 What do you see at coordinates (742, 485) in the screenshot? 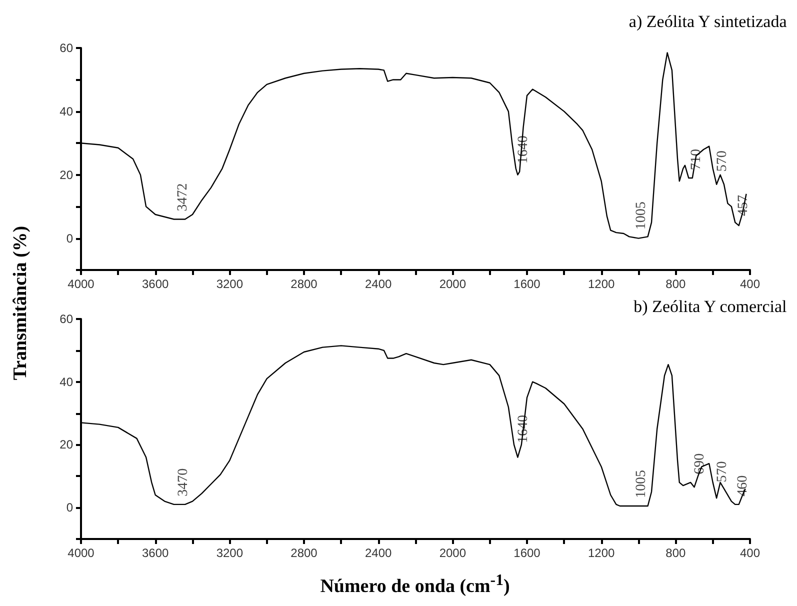
I see `annotation: 460` at bounding box center [742, 485].